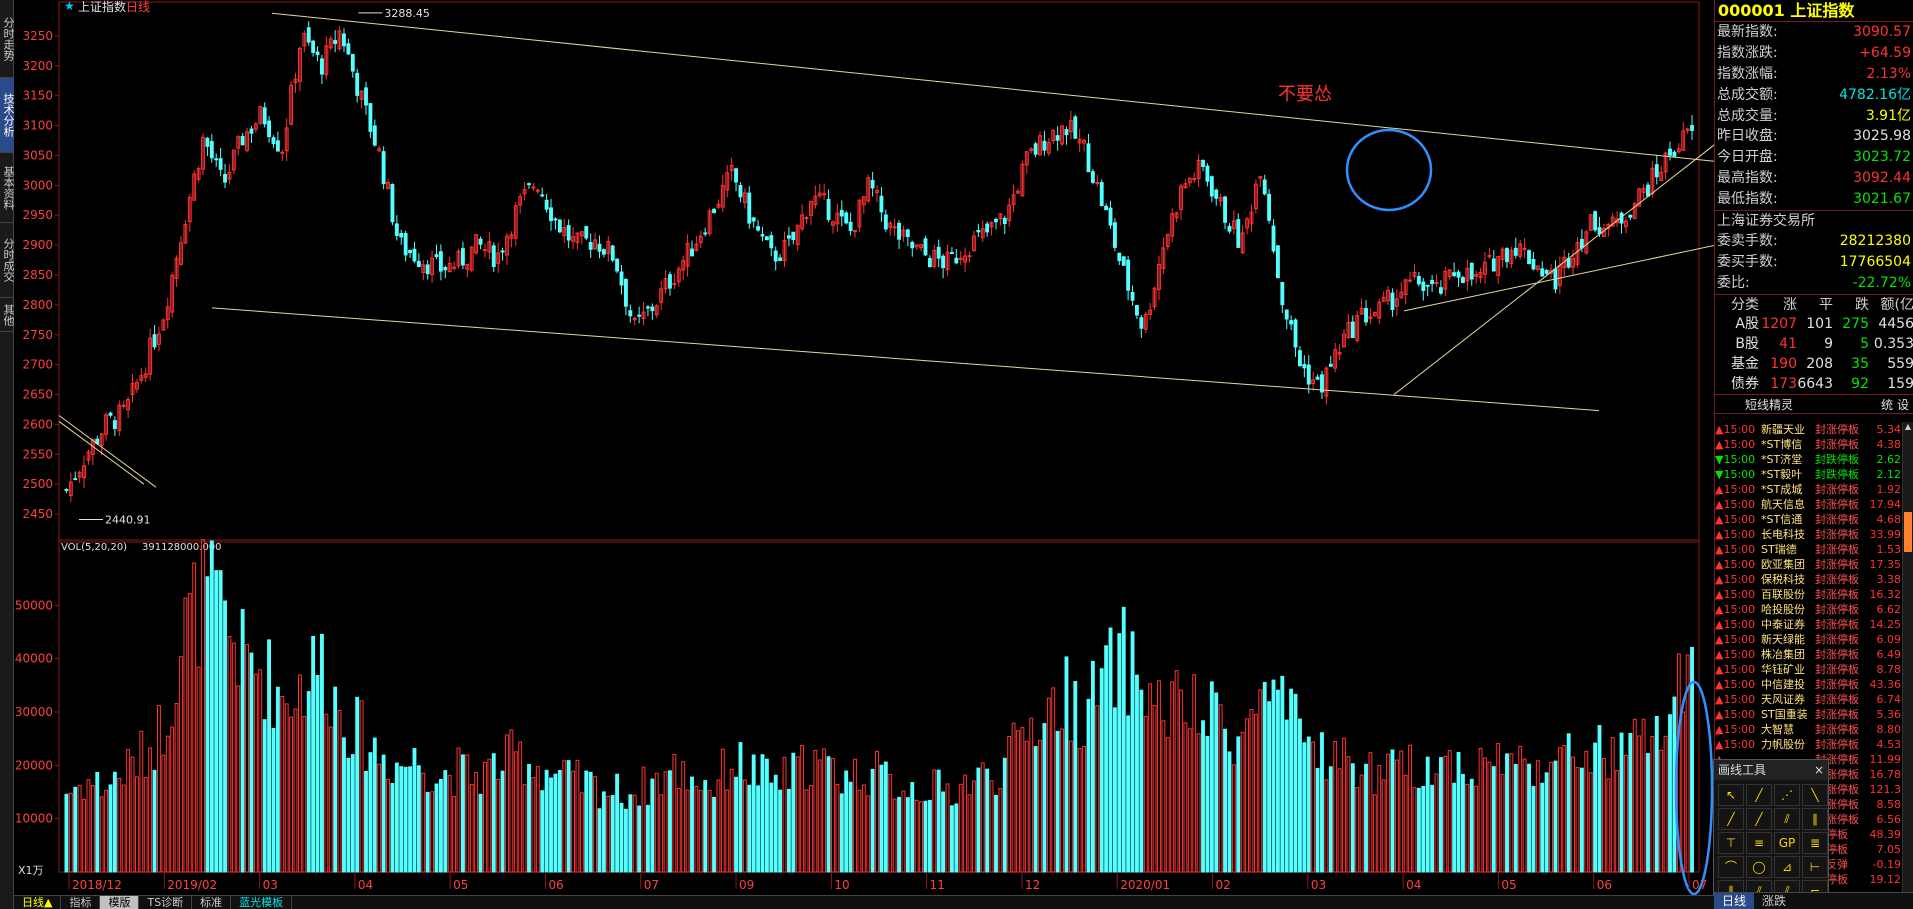 Image resolution: width=1913 pixels, height=909 pixels. What do you see at coordinates (1815, 795) in the screenshot?
I see `drawing-tool-button: ╲` at bounding box center [1815, 795].